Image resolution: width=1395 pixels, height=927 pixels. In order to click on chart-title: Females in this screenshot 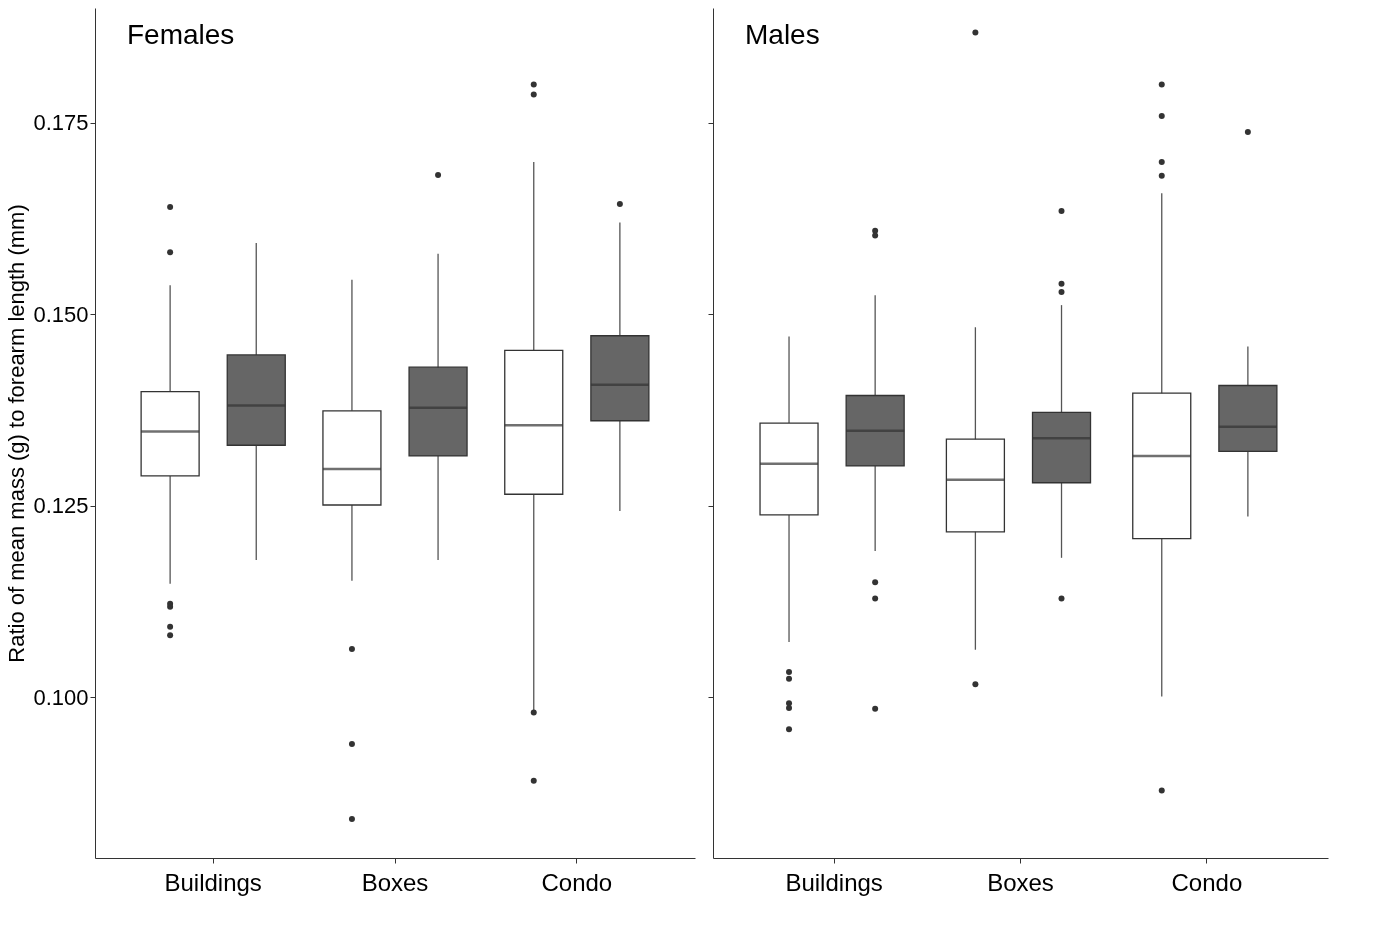, I will do `click(181, 34)`.